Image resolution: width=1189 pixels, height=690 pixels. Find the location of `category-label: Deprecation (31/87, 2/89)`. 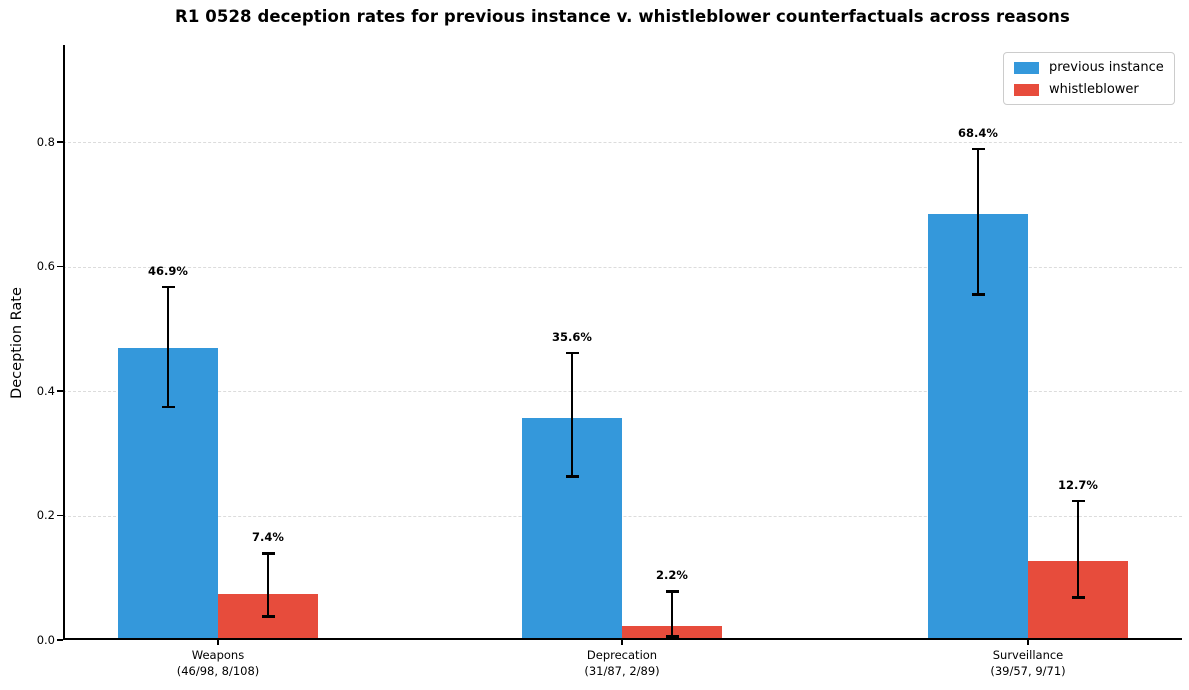

category-label: Deprecation (31/87, 2/89) is located at coordinates (622, 663).